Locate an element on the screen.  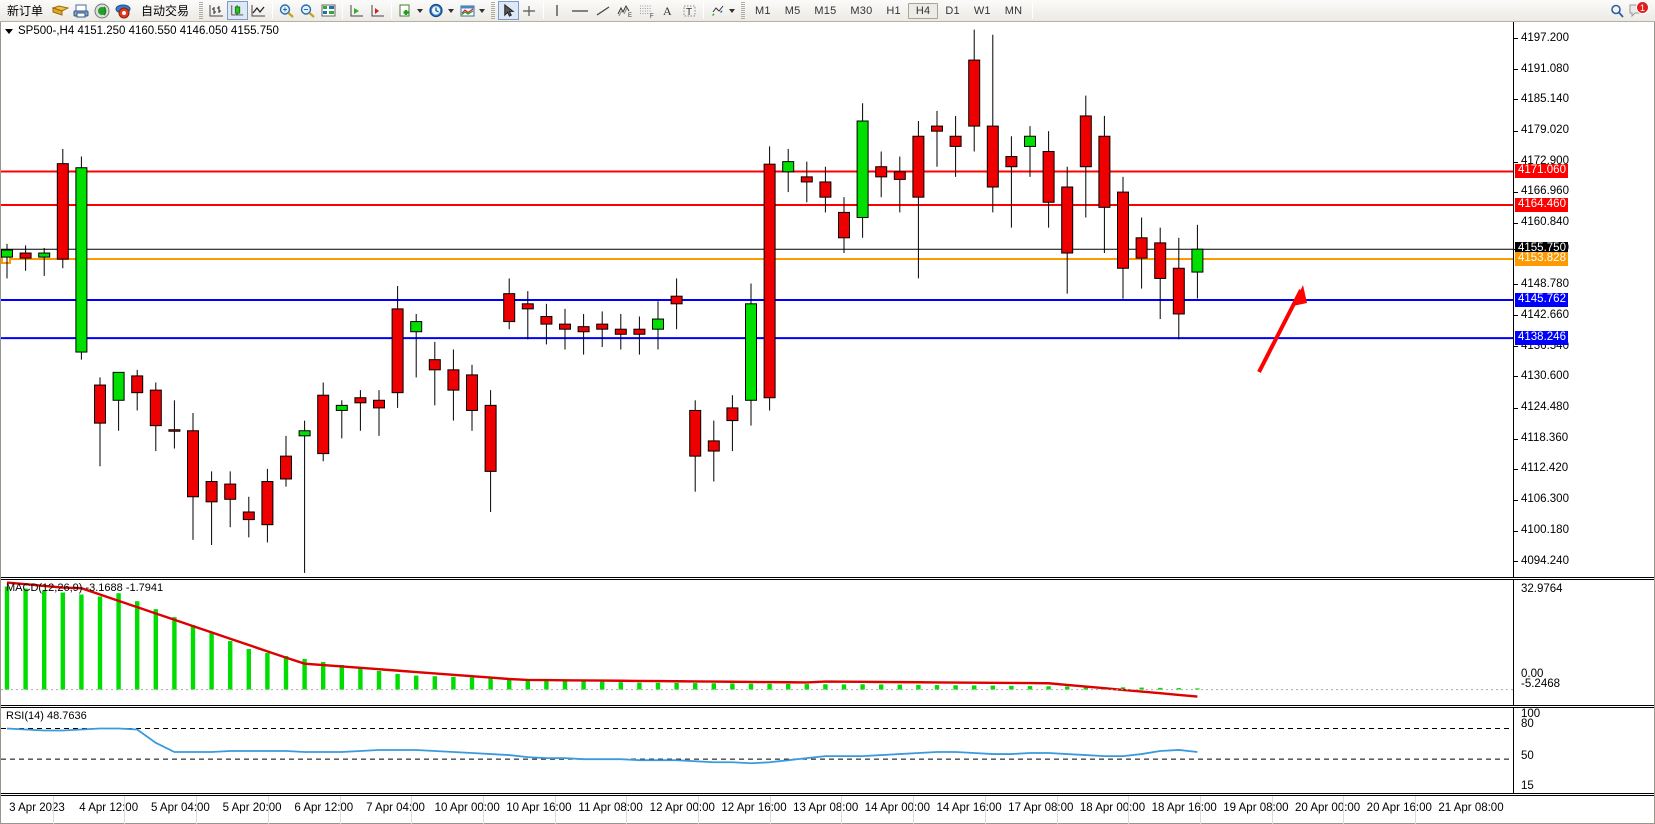
price-badge-resistance-1: 4171.060 is located at coordinates (1541, 171).